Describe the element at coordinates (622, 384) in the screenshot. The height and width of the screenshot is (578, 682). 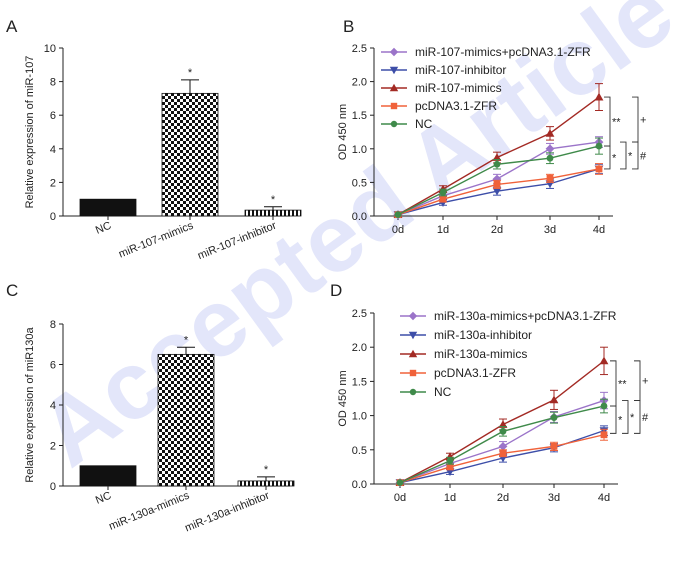
I see `significance-mark: **` at that location.